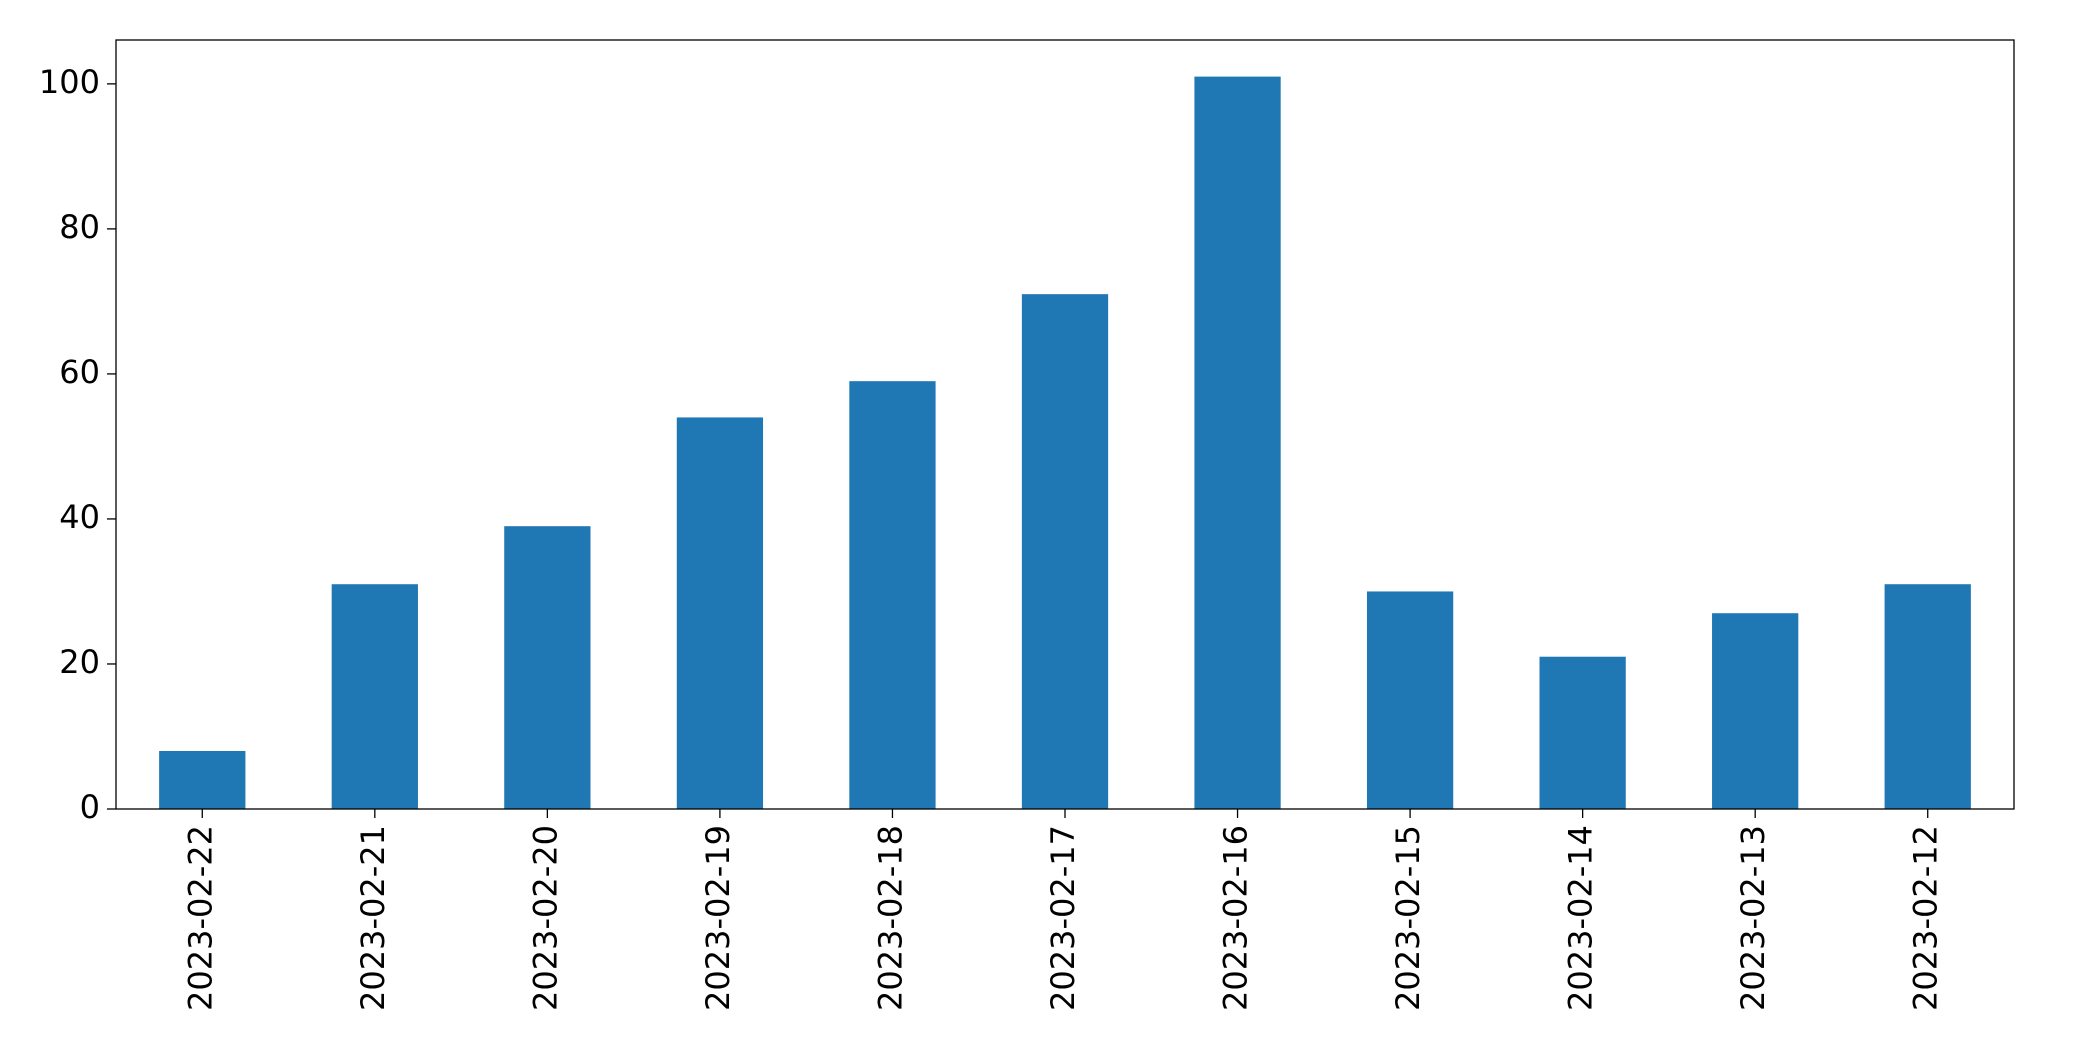 This screenshot has width=2093, height=1061. Describe the element at coordinates (718, 918) in the screenshot. I see `x-tick-label: 2023-02-19` at that location.